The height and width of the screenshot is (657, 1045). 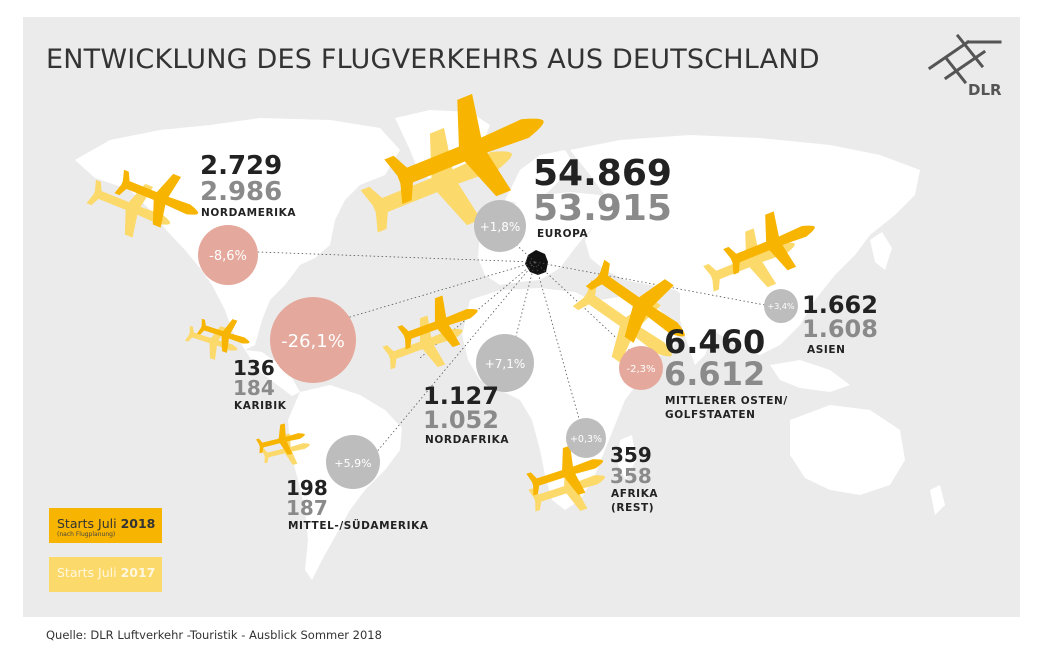 What do you see at coordinates (840, 305) in the screenshot?
I see `value-2018-asien: 1.662` at bounding box center [840, 305].